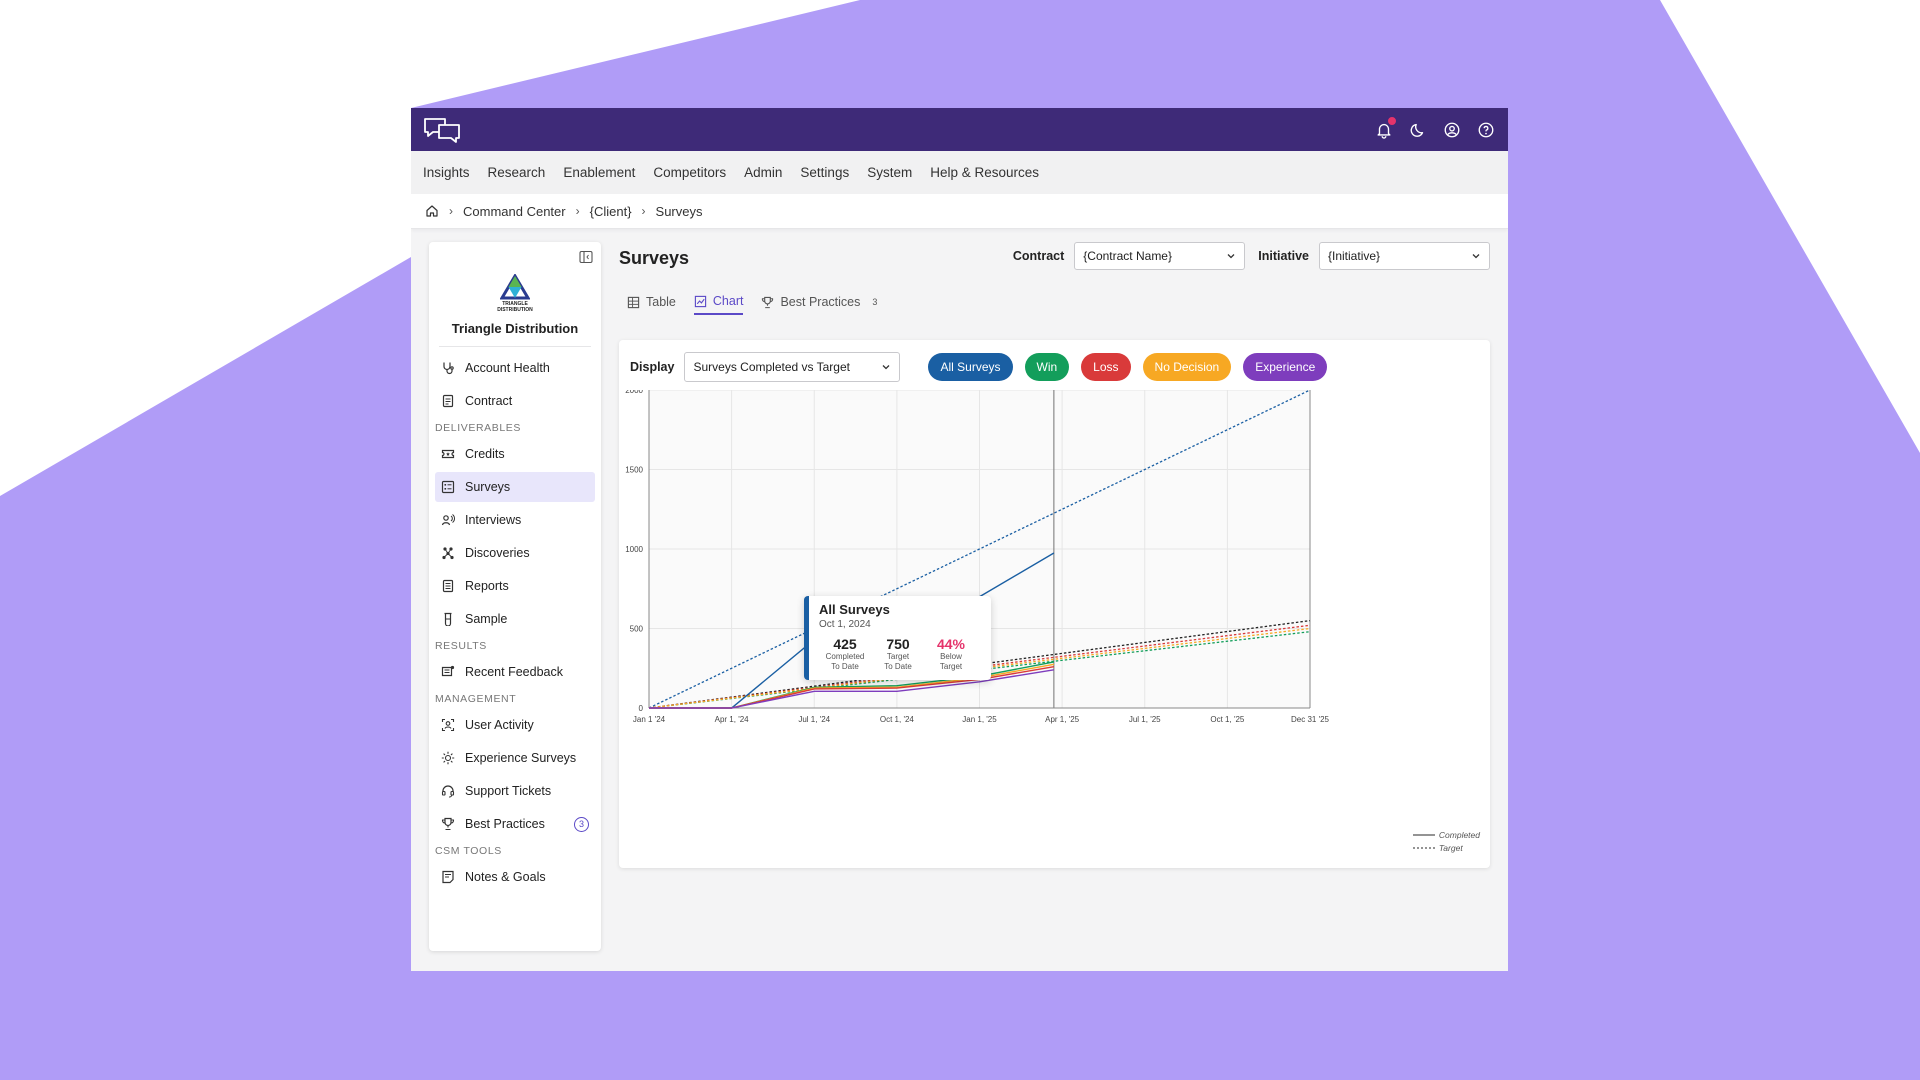 The width and height of the screenshot is (1920, 1080). I want to click on table-icon, so click(633, 302).